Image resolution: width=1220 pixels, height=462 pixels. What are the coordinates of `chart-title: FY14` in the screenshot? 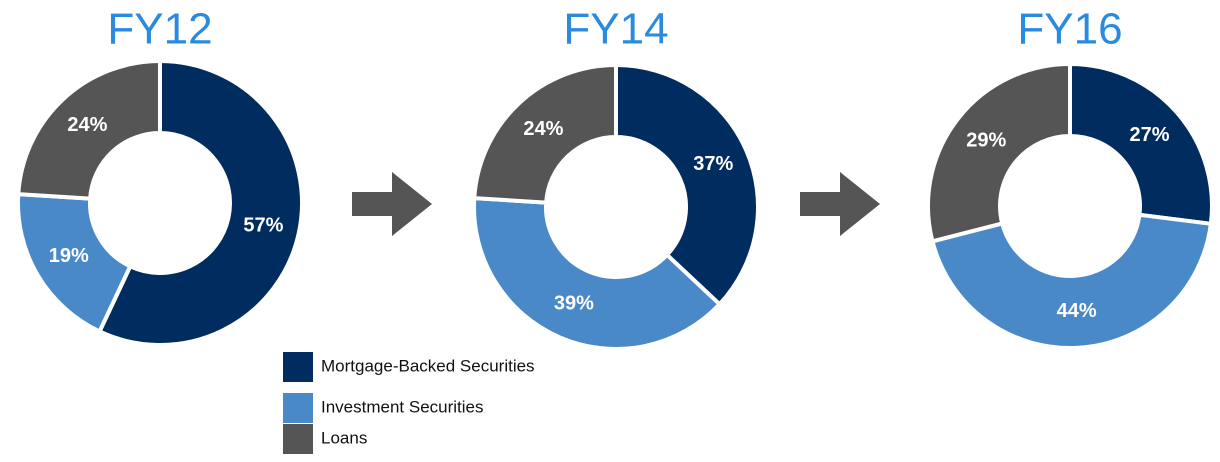 It's located at (615, 29).